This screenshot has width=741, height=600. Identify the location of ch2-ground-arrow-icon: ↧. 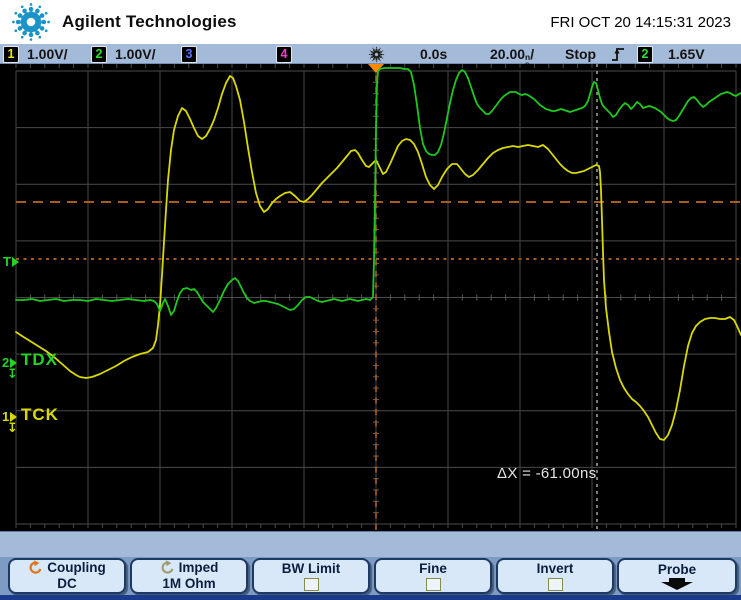
(12, 373).